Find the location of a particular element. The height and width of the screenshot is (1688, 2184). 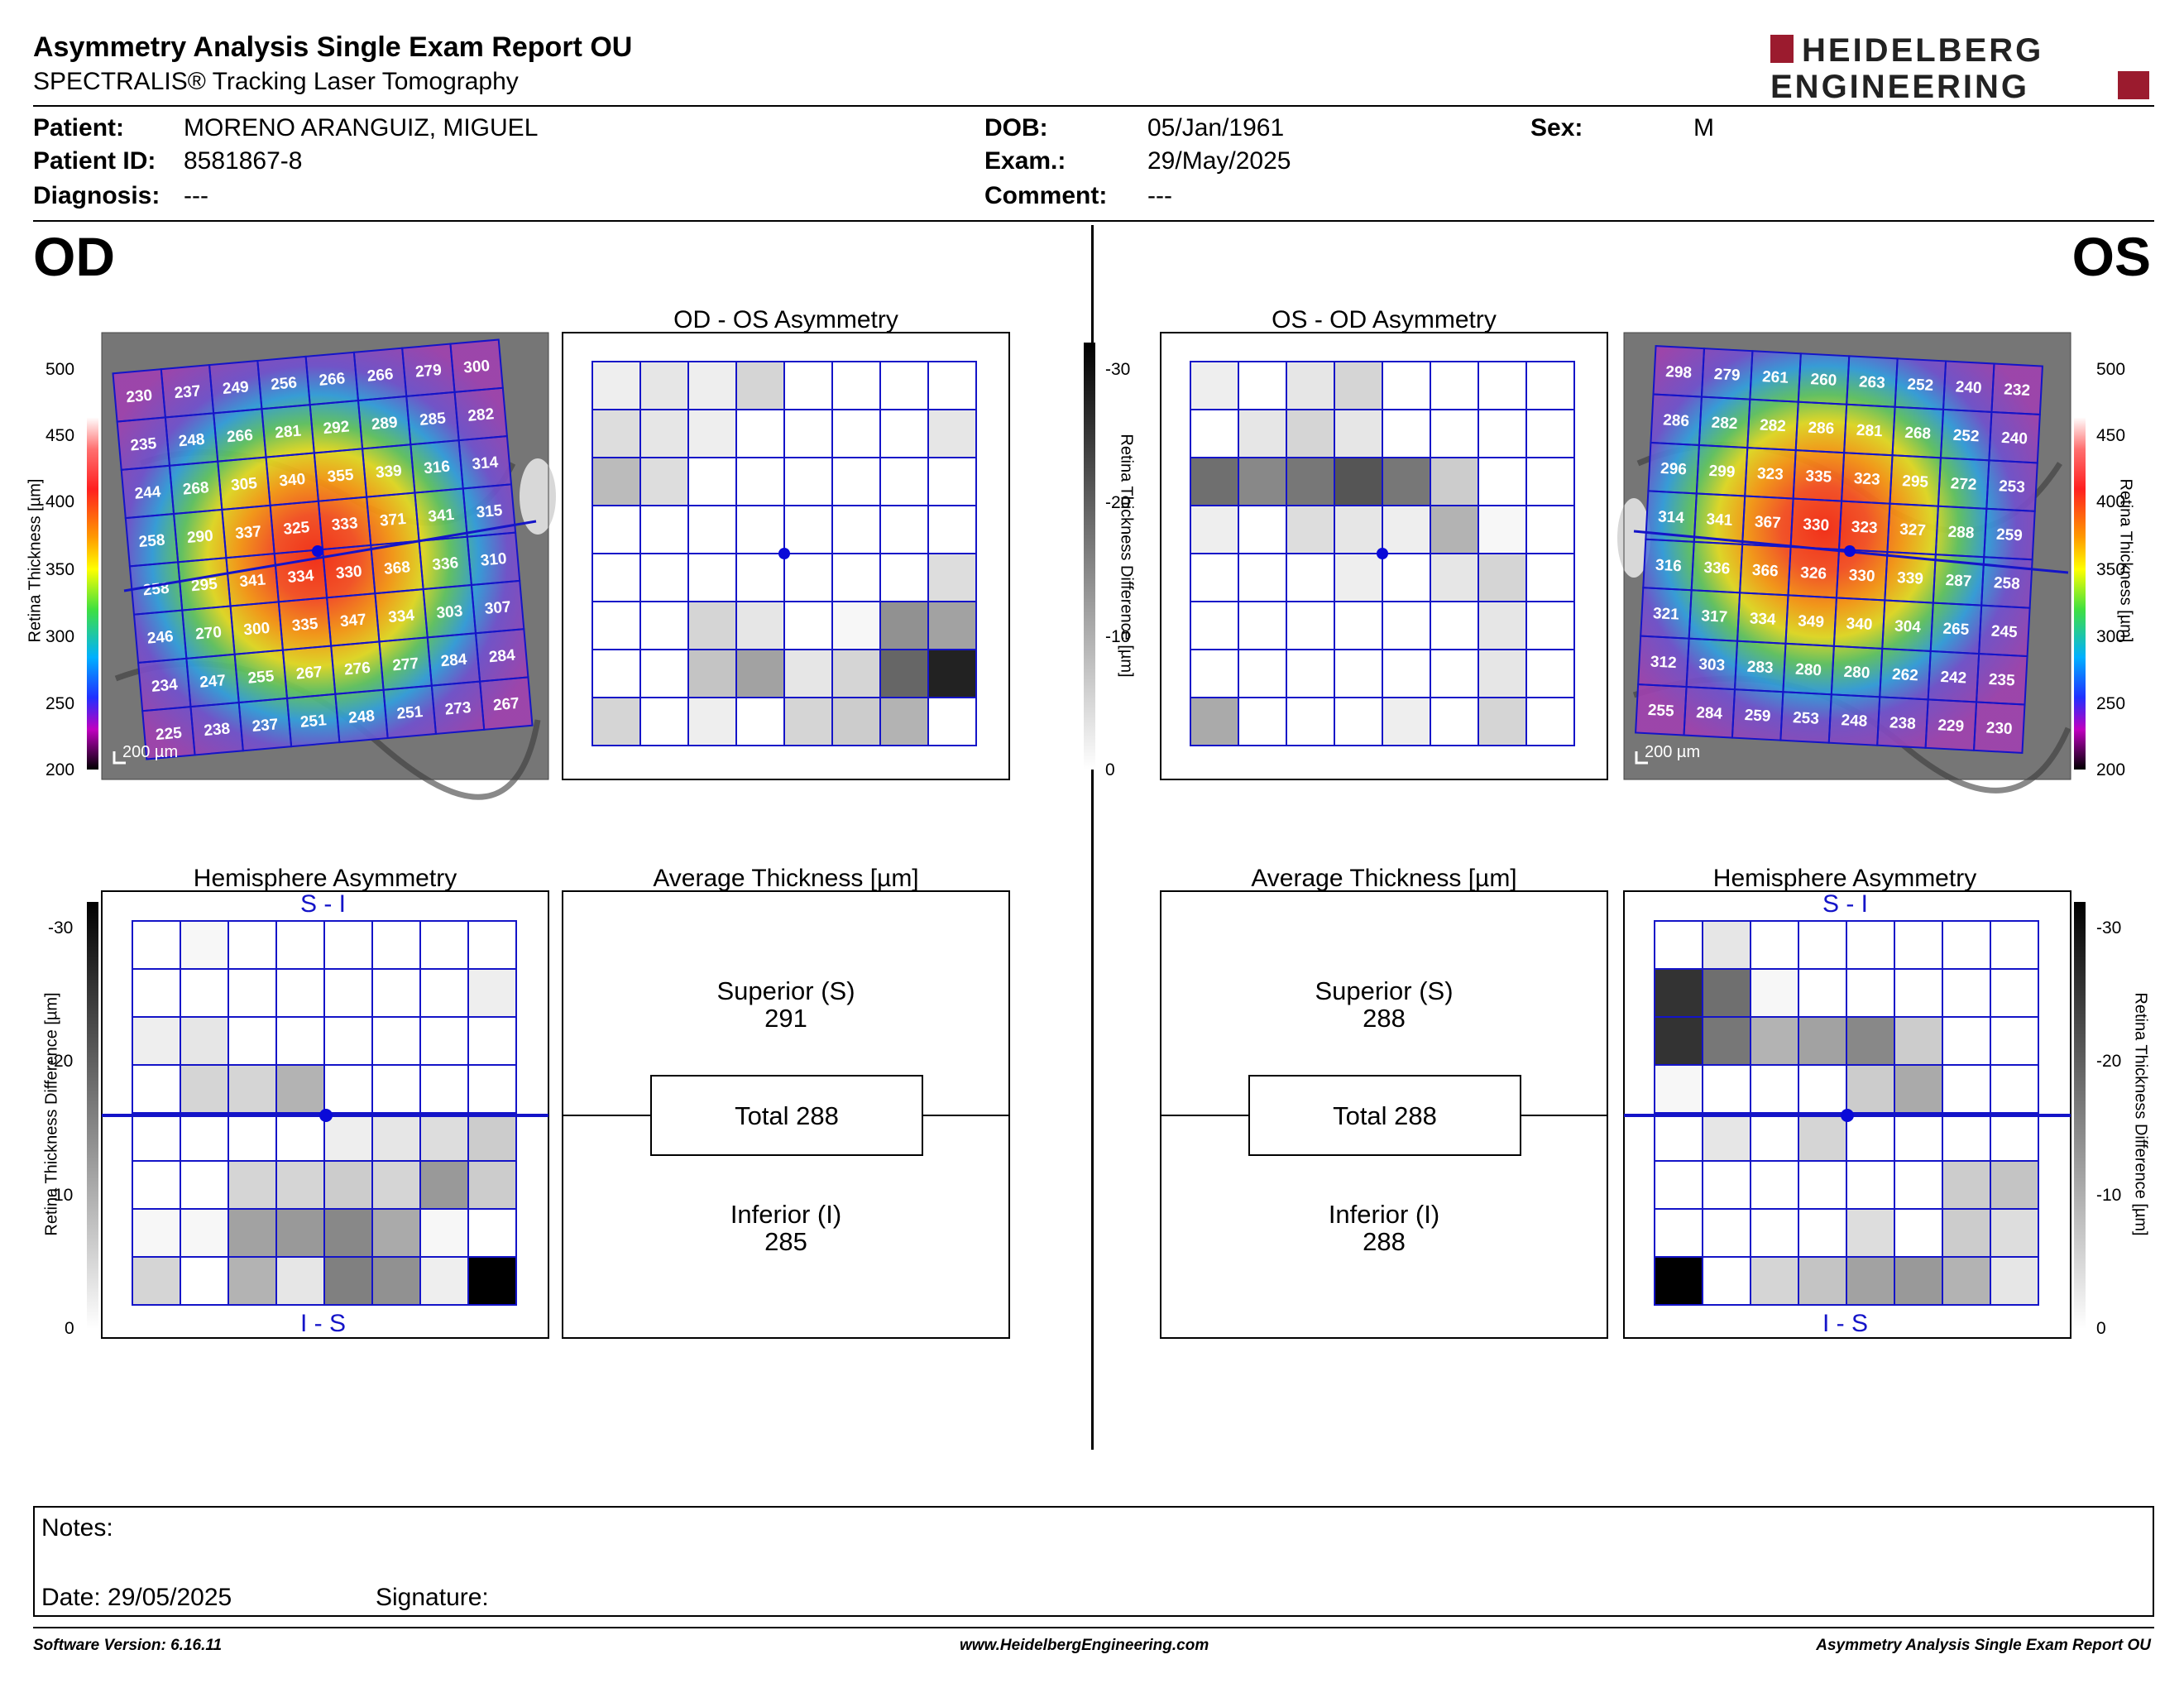

od-thickness-value: 314 is located at coordinates (486, 463).